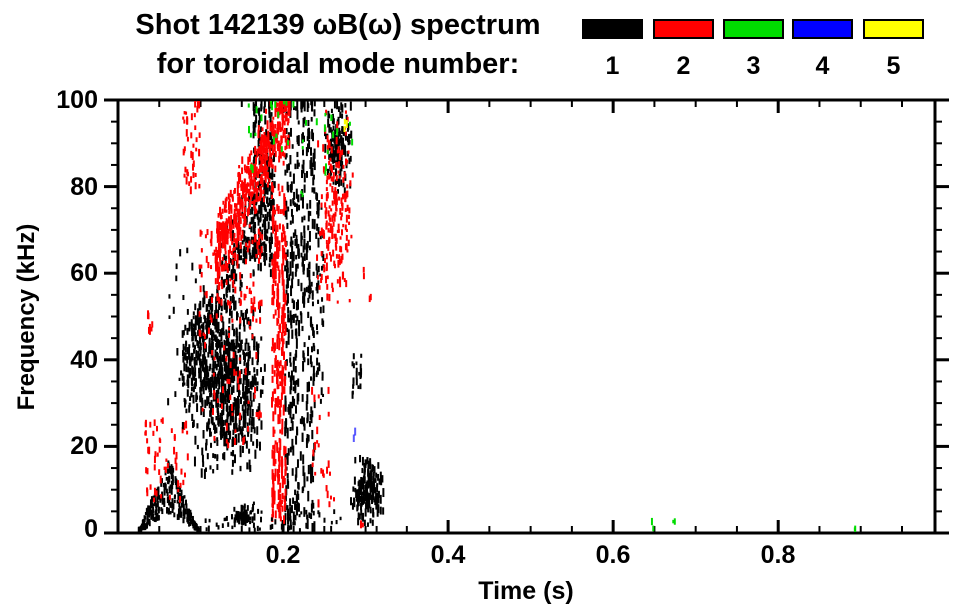 The height and width of the screenshot is (615, 963). I want to click on chart-title-line1: Shot 142139 ωB(ω) spectrum, so click(338, 25).